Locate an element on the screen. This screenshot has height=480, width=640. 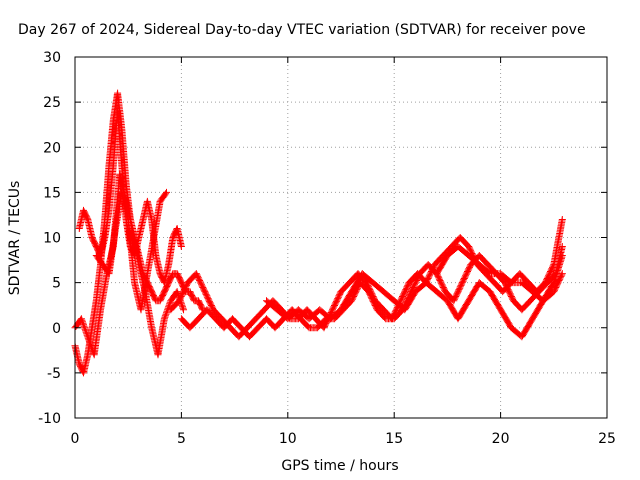
y-tick-label: 5 is located at coordinates (56, 284).